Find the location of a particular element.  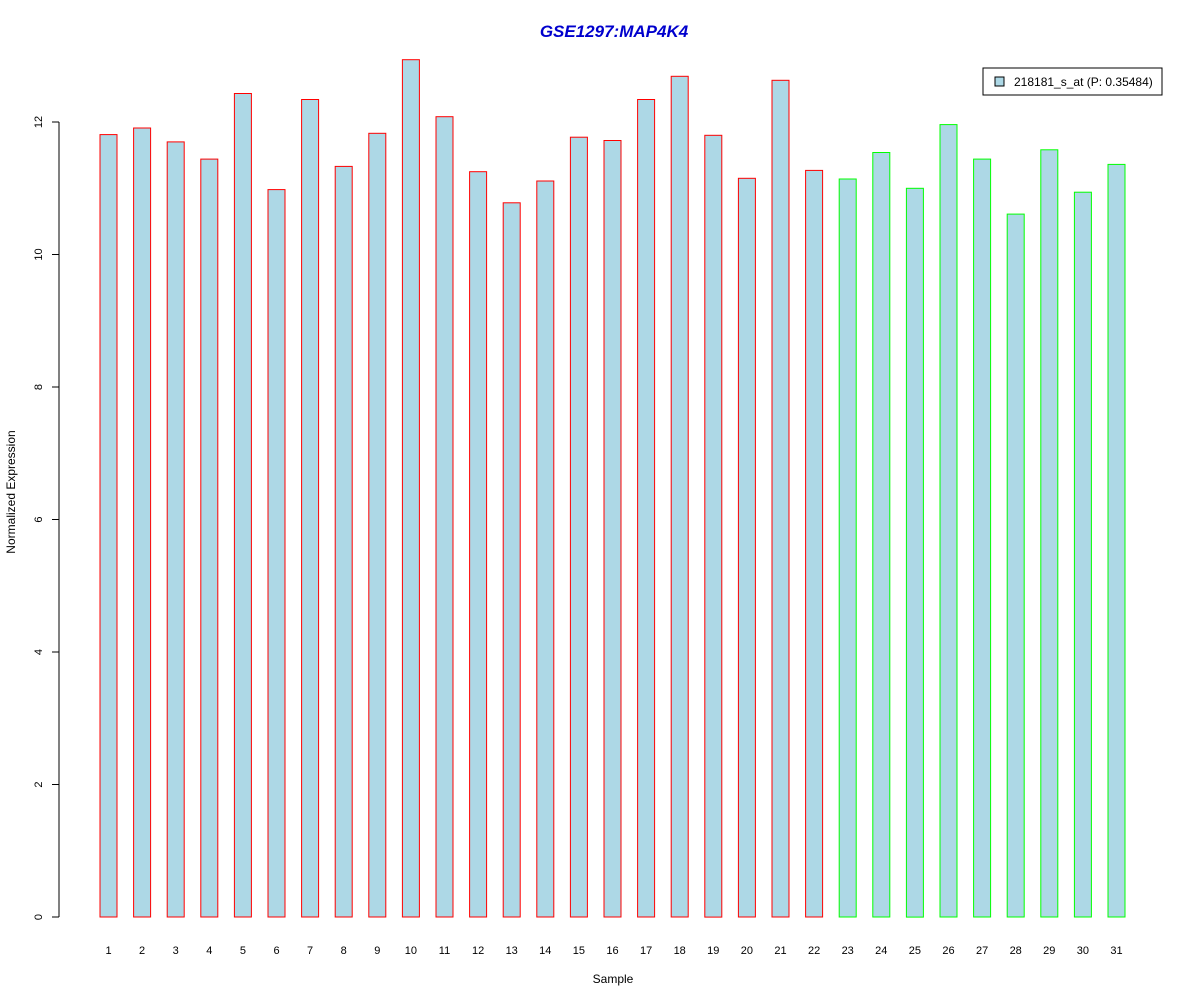

y-tick-label: 0 is located at coordinates (39, 917).